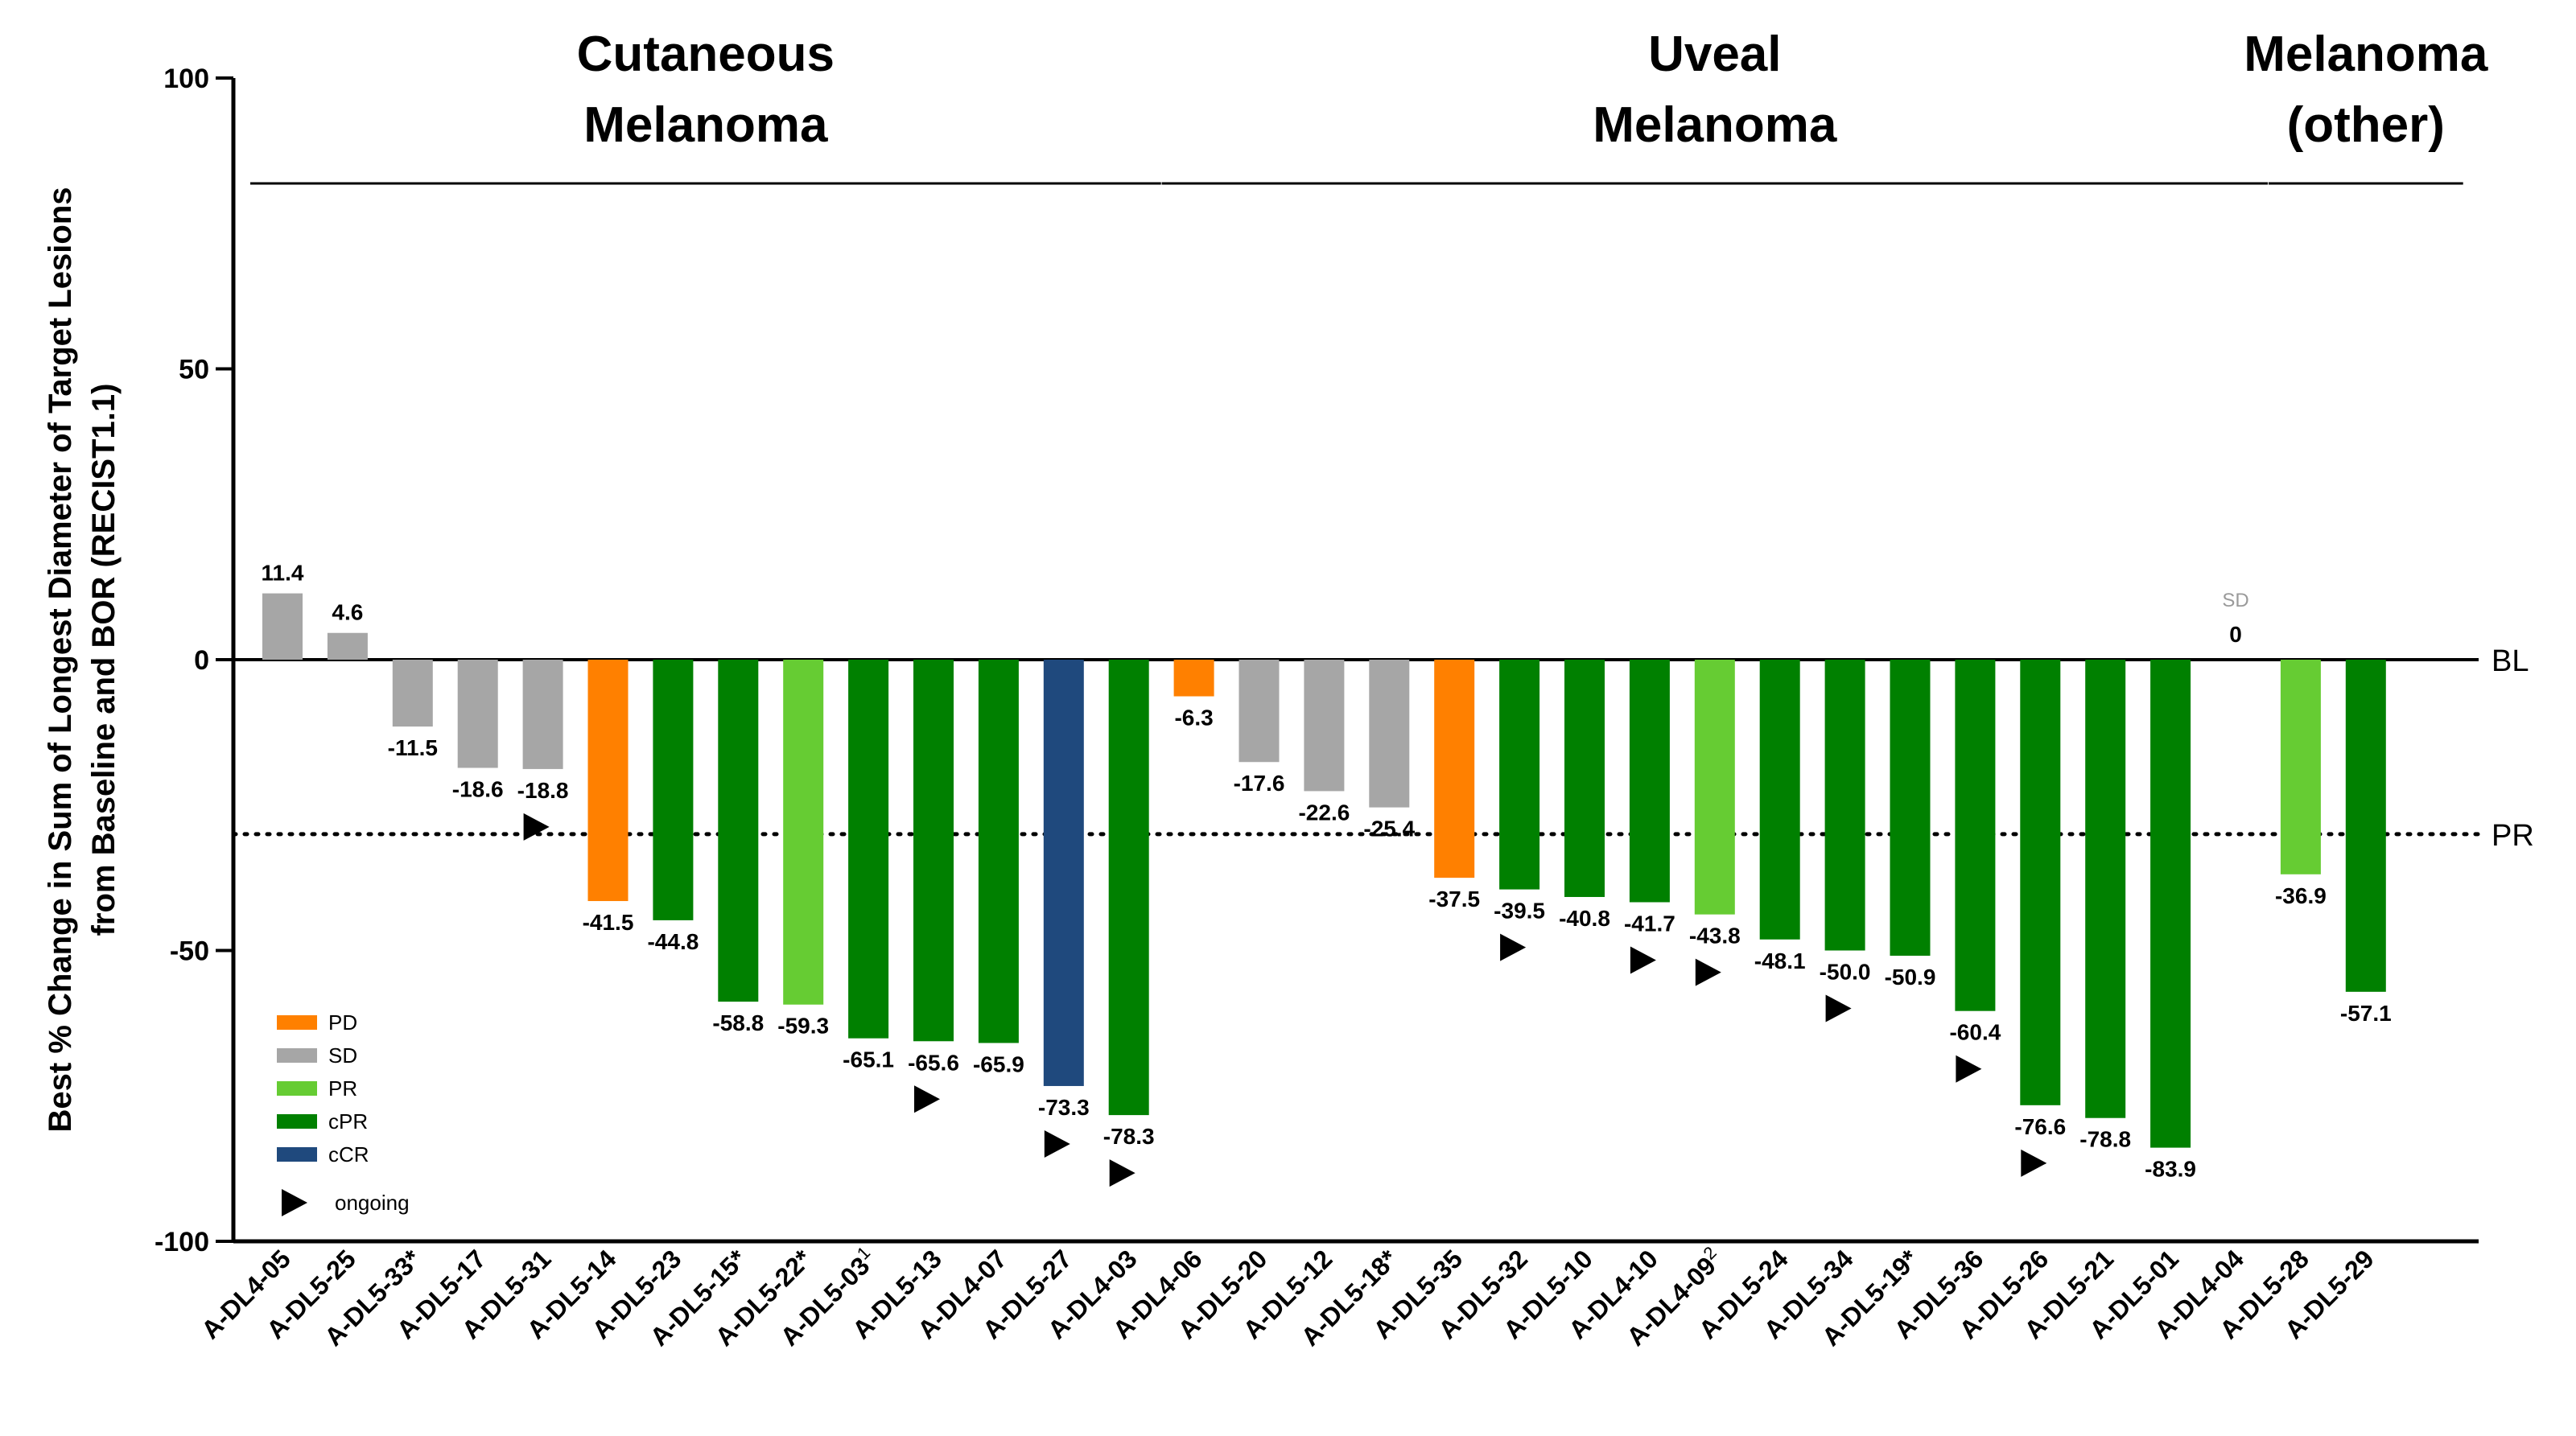 This screenshot has width=2576, height=1436. I want to click on y-axis: 100 50 0 -50 -100, so click(195, 661).